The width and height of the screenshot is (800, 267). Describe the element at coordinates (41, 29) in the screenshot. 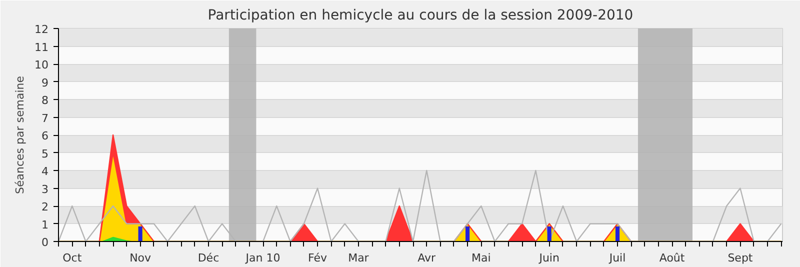

I see `y-tick-label: 12` at that location.